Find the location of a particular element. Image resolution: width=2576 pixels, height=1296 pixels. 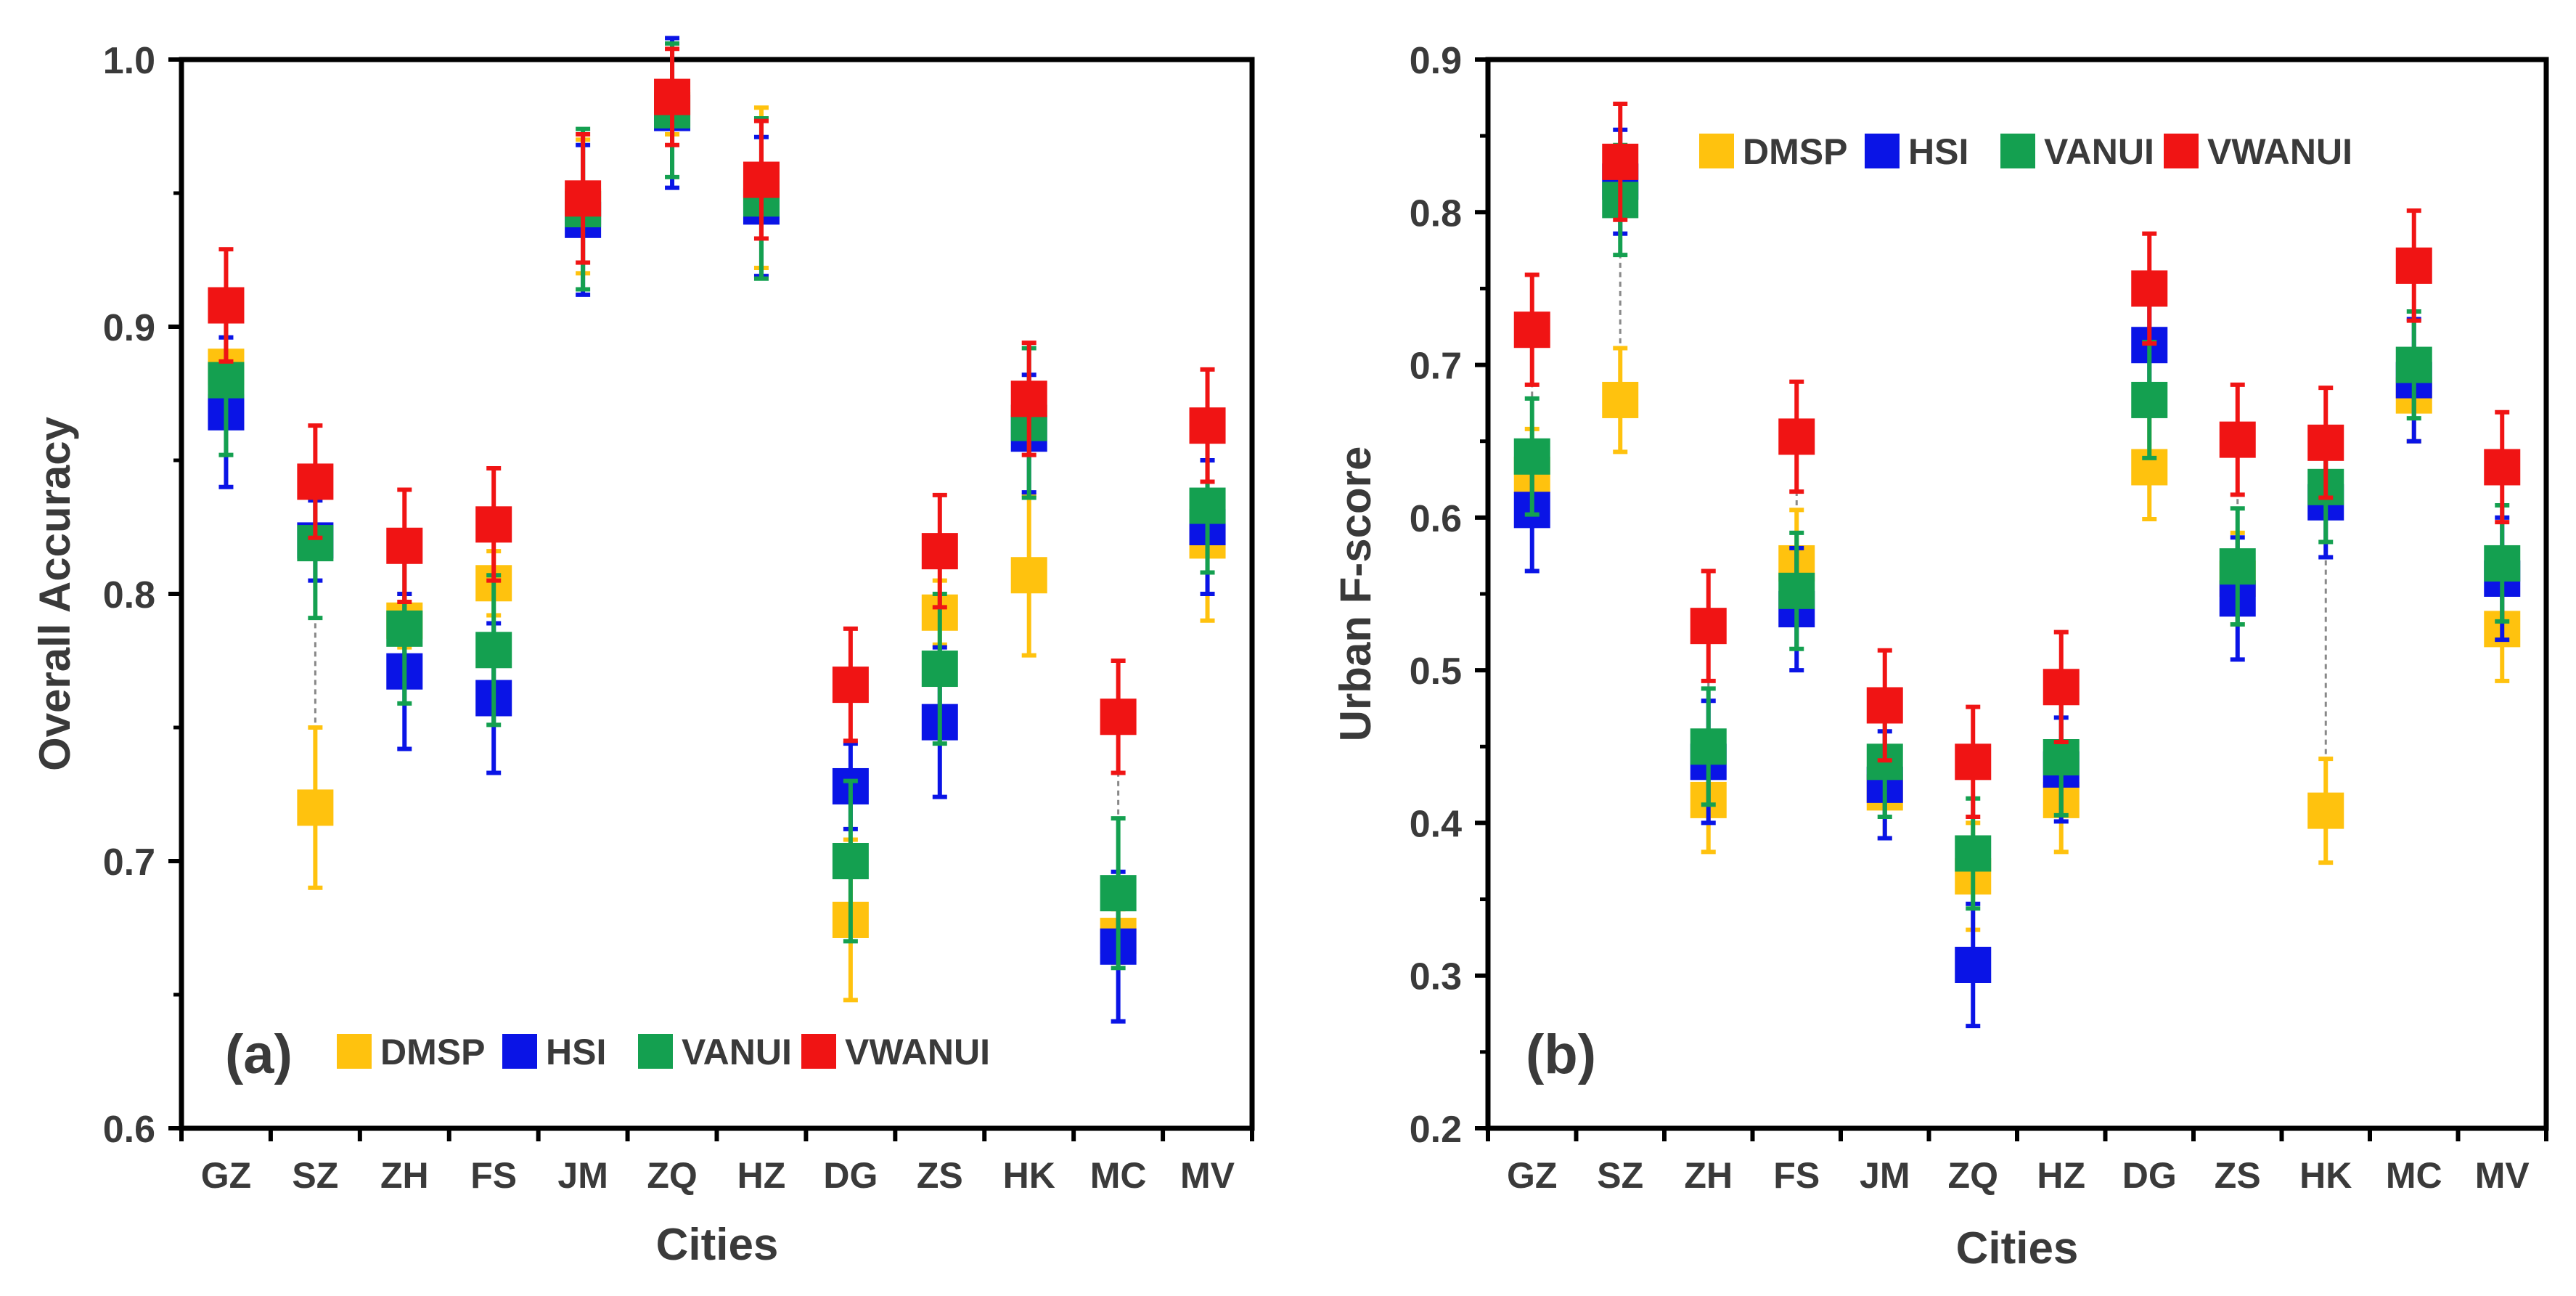

y-tick-label: 0.2 is located at coordinates (1436, 1130).